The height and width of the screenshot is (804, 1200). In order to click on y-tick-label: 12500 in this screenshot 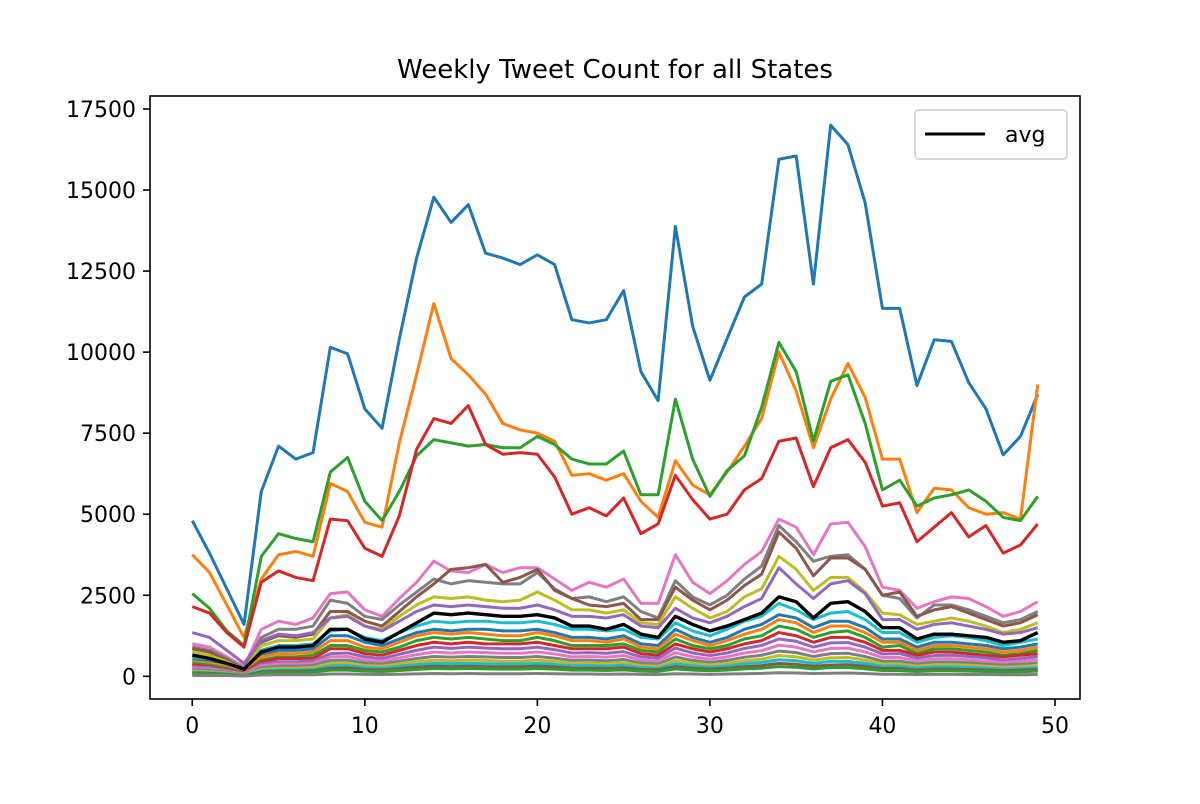, I will do `click(101, 272)`.